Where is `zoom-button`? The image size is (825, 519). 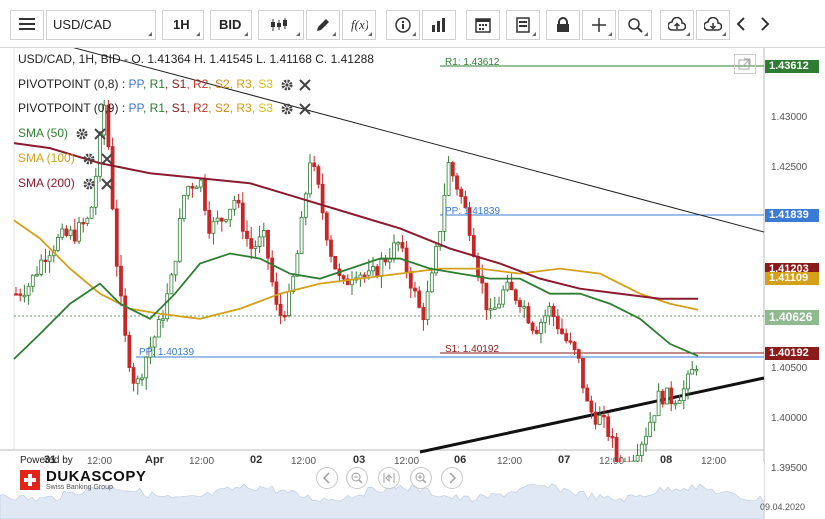
zoom-button is located at coordinates (635, 25).